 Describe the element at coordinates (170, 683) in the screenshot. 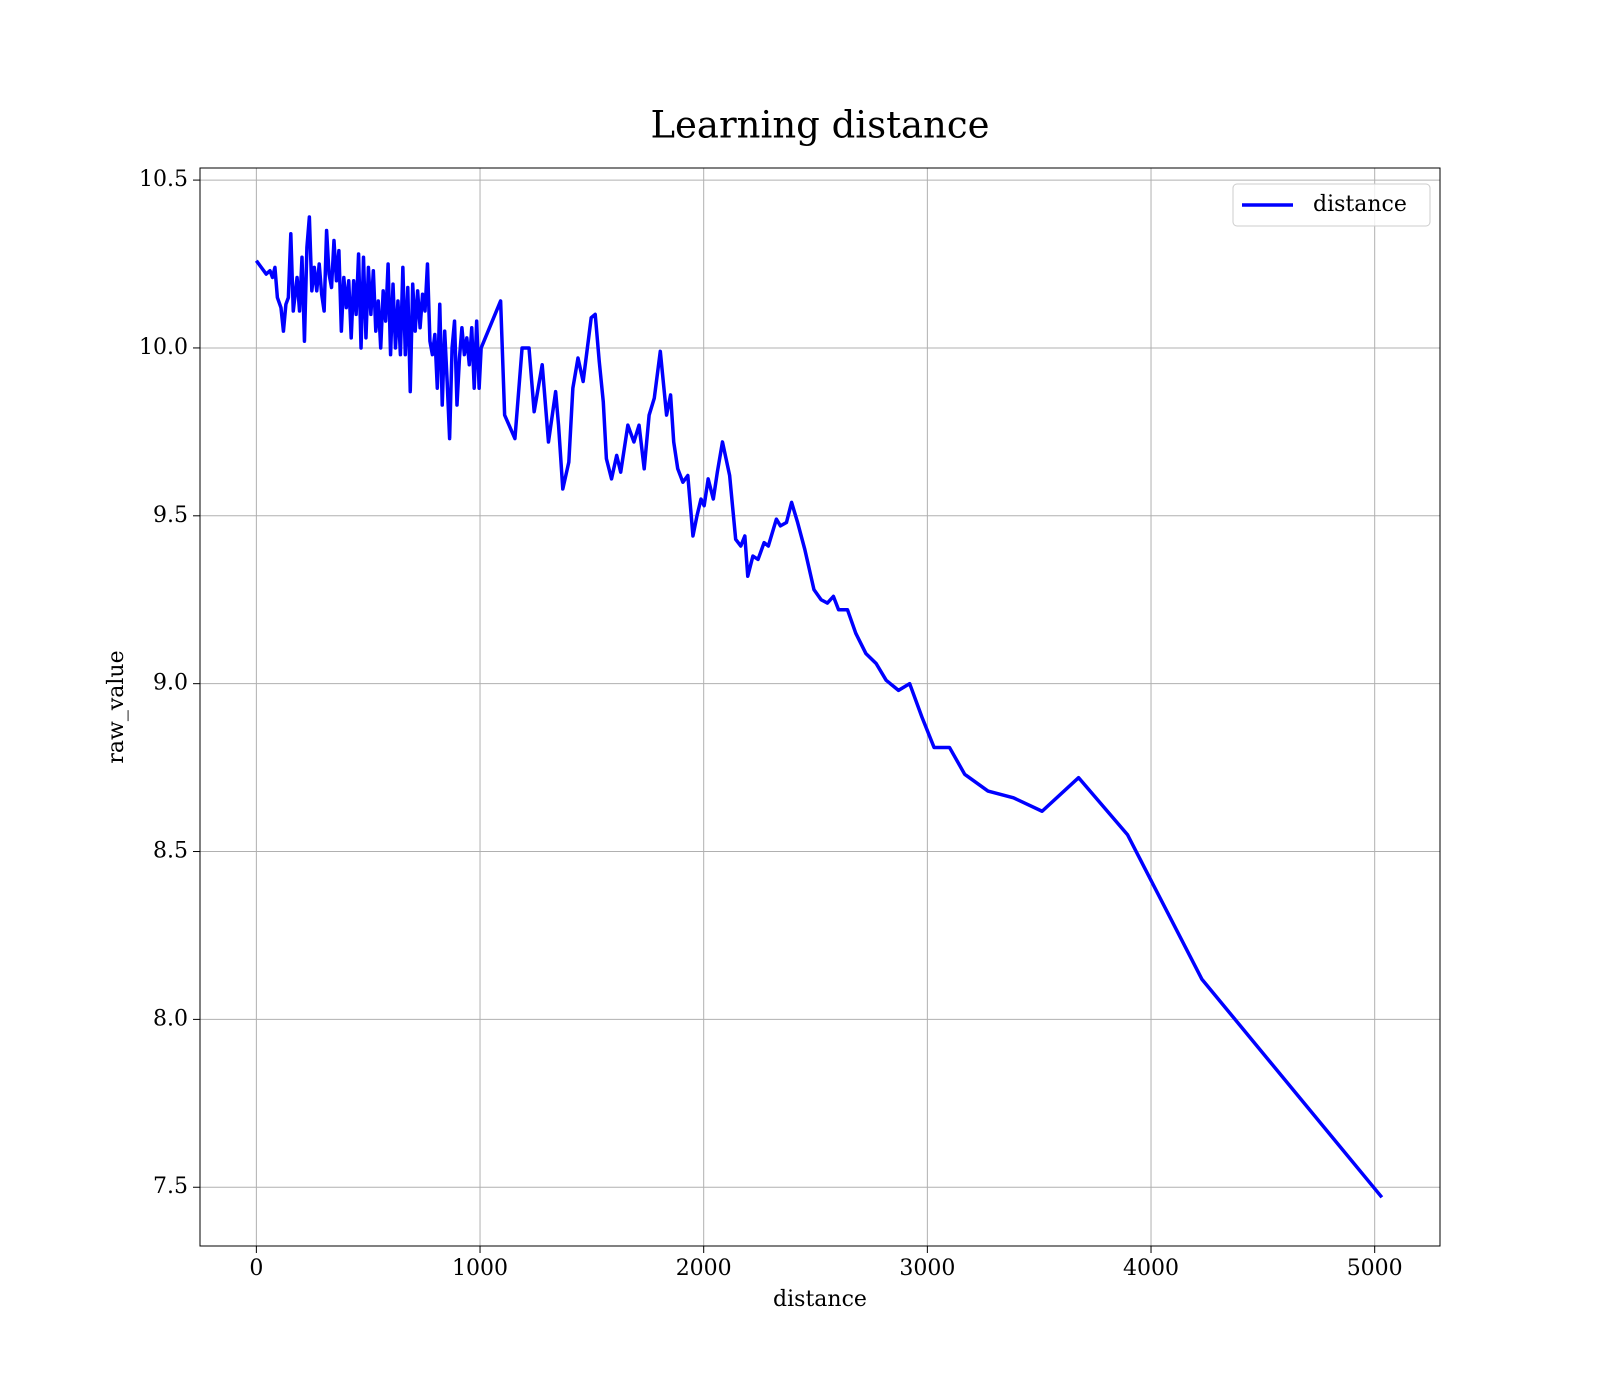

I see `y-tick-label: 9.0` at that location.